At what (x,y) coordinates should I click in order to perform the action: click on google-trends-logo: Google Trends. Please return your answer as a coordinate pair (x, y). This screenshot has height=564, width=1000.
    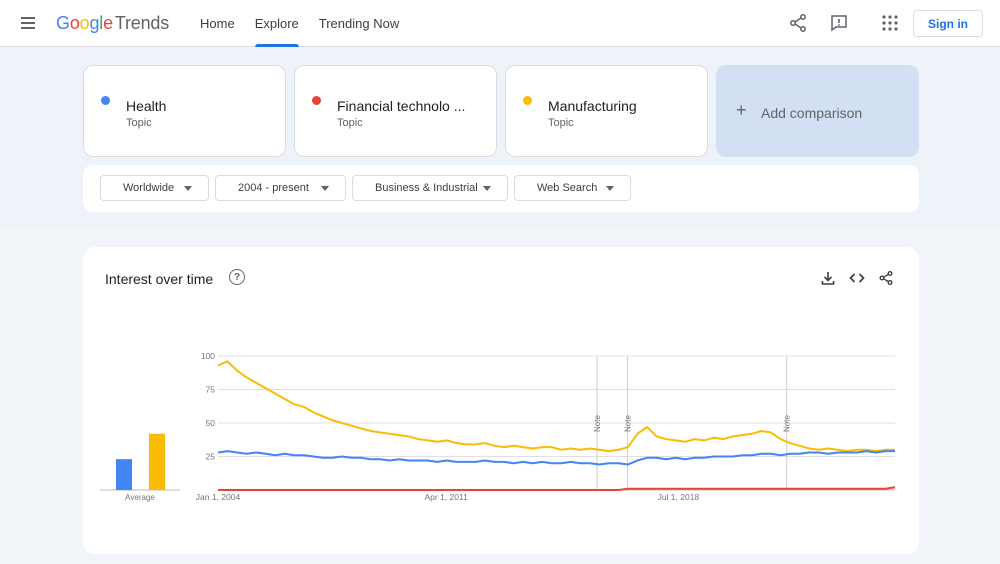
    Looking at the image, I should click on (112, 23).